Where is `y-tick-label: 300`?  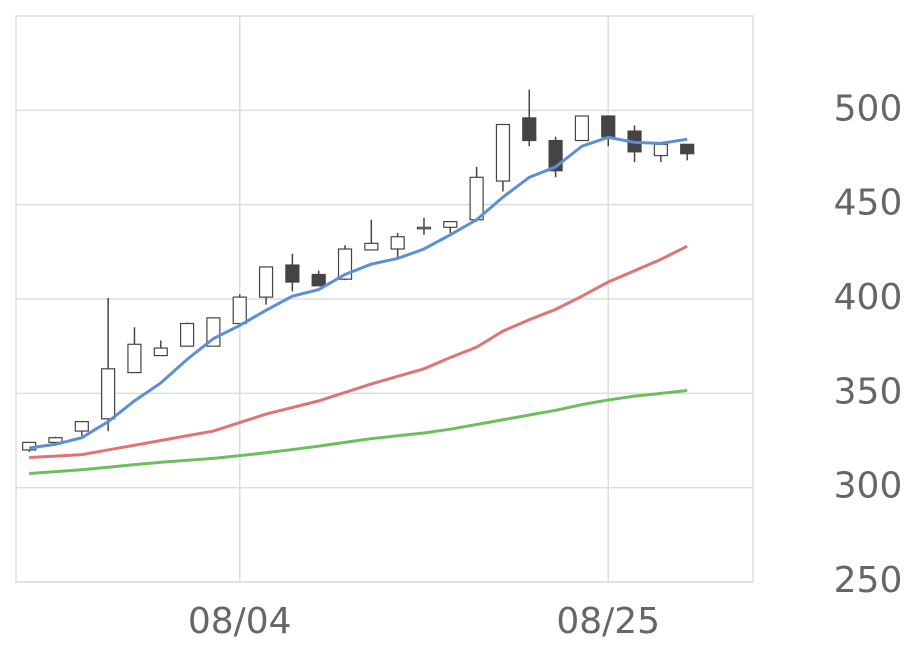 y-tick-label: 300 is located at coordinates (868, 486).